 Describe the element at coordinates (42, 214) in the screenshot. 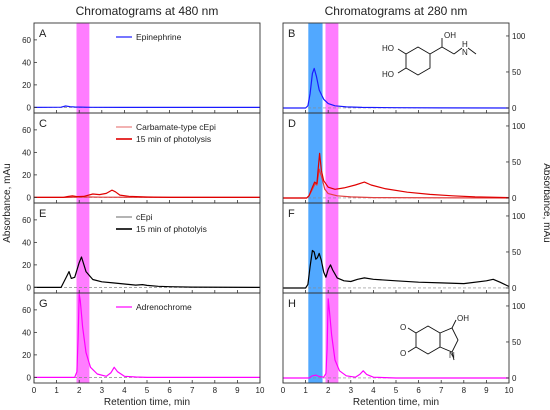

I see `panel-letter: E` at that location.